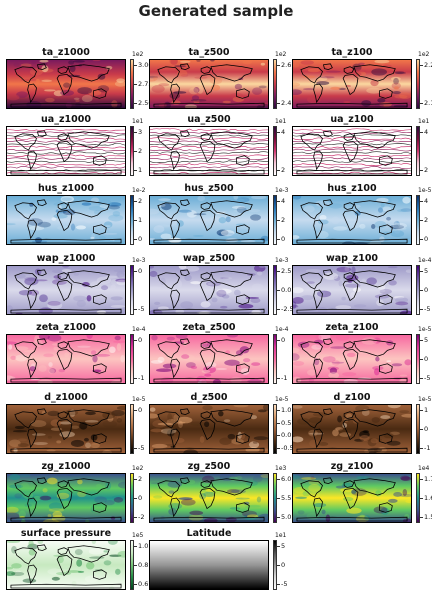 This screenshot has height=600, width=432. What do you see at coordinates (426, 410) in the screenshot?
I see `colorbar-tick-label: 1` at bounding box center [426, 410].